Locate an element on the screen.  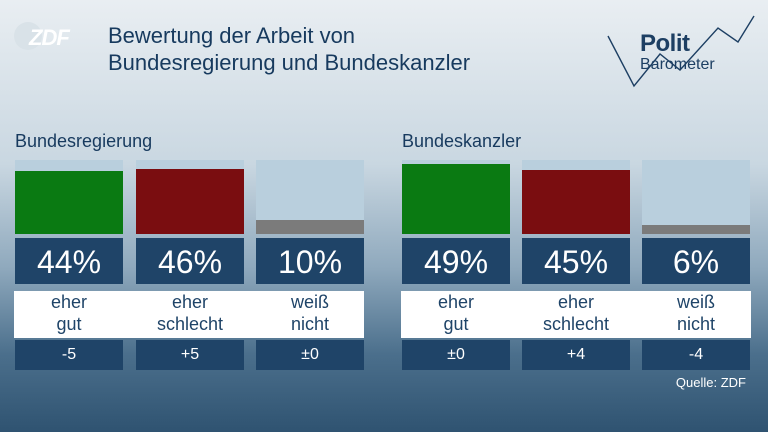
politbarometer-word-polit: Polit is located at coordinates (665, 43).